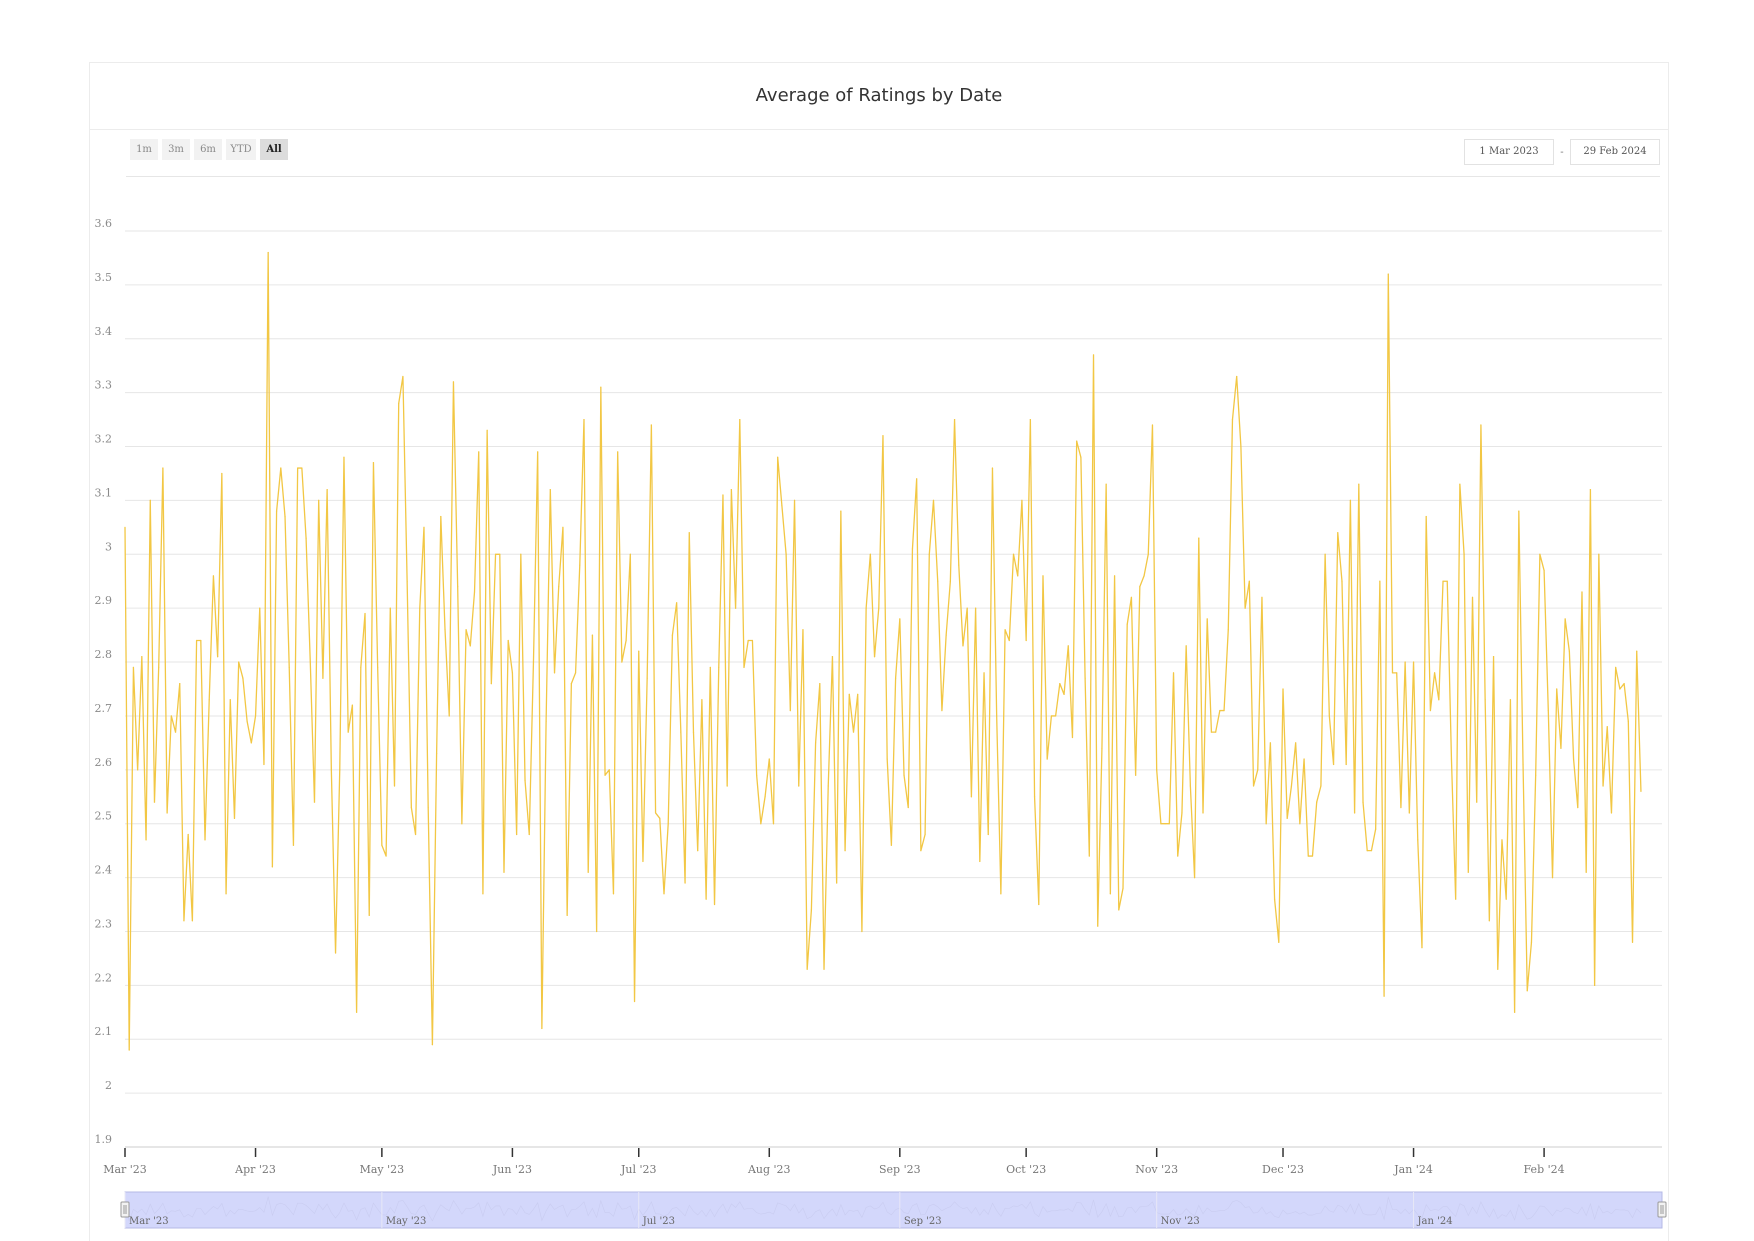 This screenshot has width=1754, height=1241. What do you see at coordinates (241, 149) in the screenshot?
I see `zoom-ytd-button: YTD` at bounding box center [241, 149].